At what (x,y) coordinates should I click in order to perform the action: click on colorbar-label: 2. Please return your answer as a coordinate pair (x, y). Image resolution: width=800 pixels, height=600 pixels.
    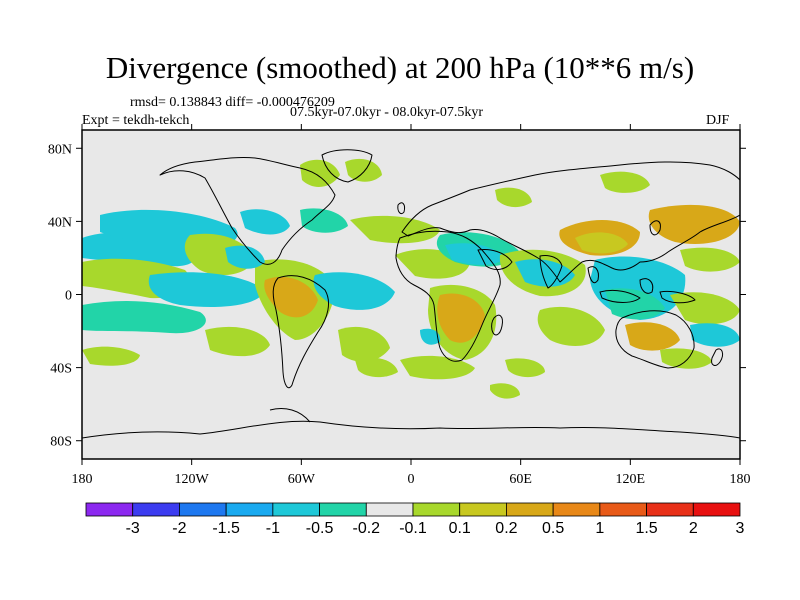
    Looking at the image, I should click on (693, 528).